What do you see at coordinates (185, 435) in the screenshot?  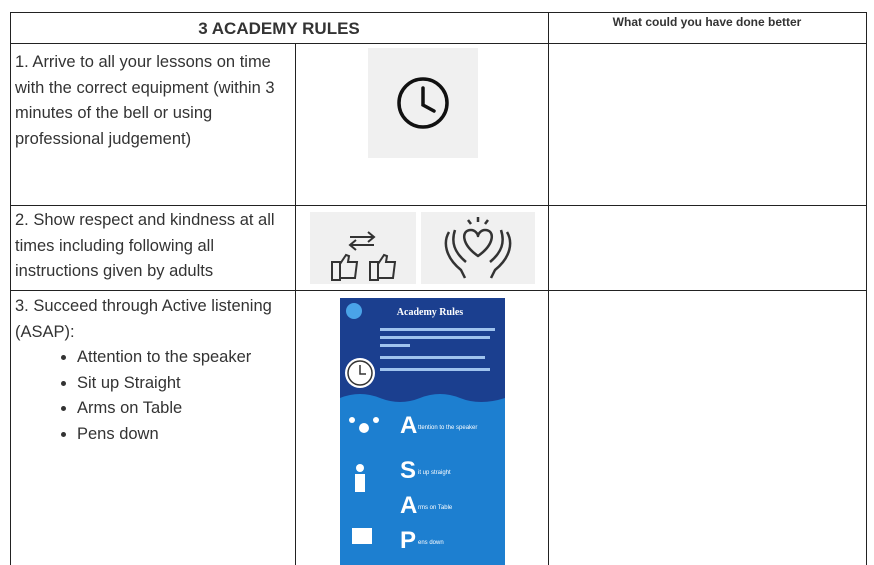 I see `bullet: Pens down` at bounding box center [185, 435].